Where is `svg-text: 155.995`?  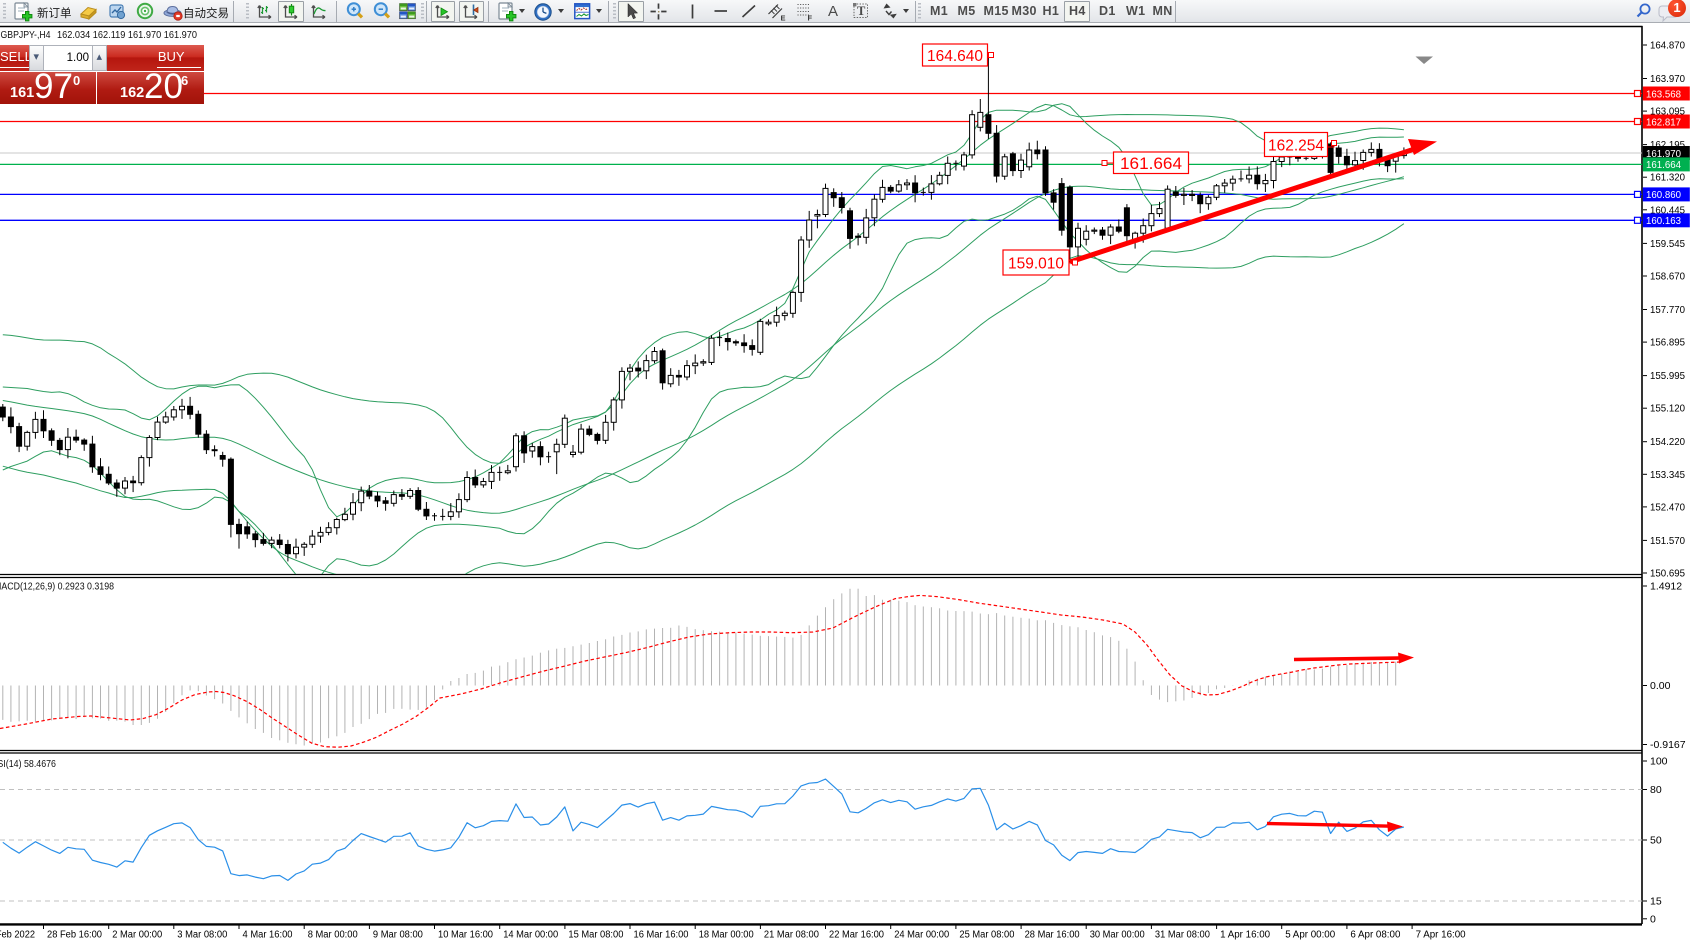 svg-text: 155.995 is located at coordinates (1667, 376).